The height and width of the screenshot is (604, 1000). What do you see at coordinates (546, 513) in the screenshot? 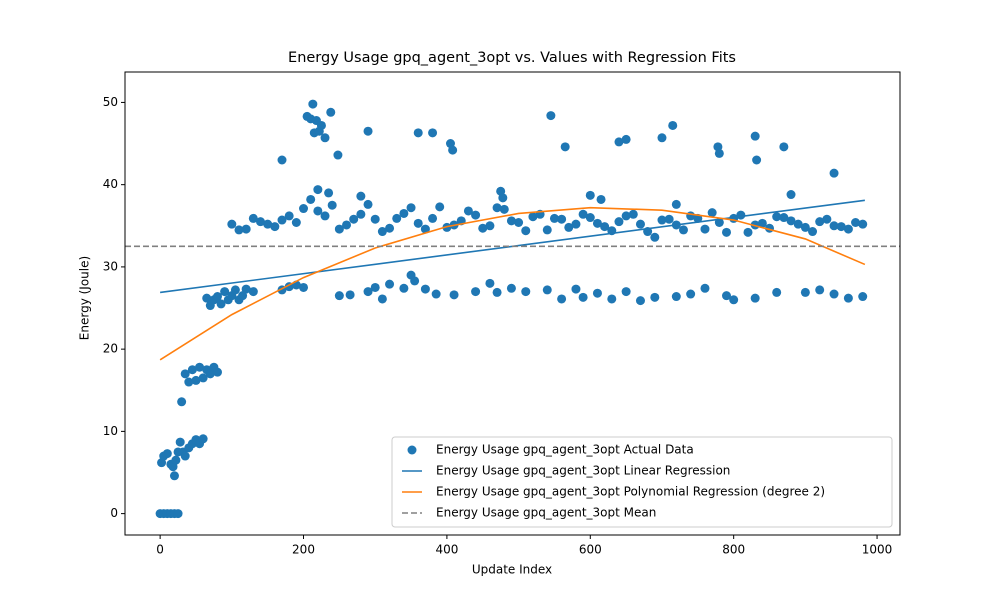
I see `legend-label: Energy Usage gpq_agent_3opt Mean` at bounding box center [546, 513].